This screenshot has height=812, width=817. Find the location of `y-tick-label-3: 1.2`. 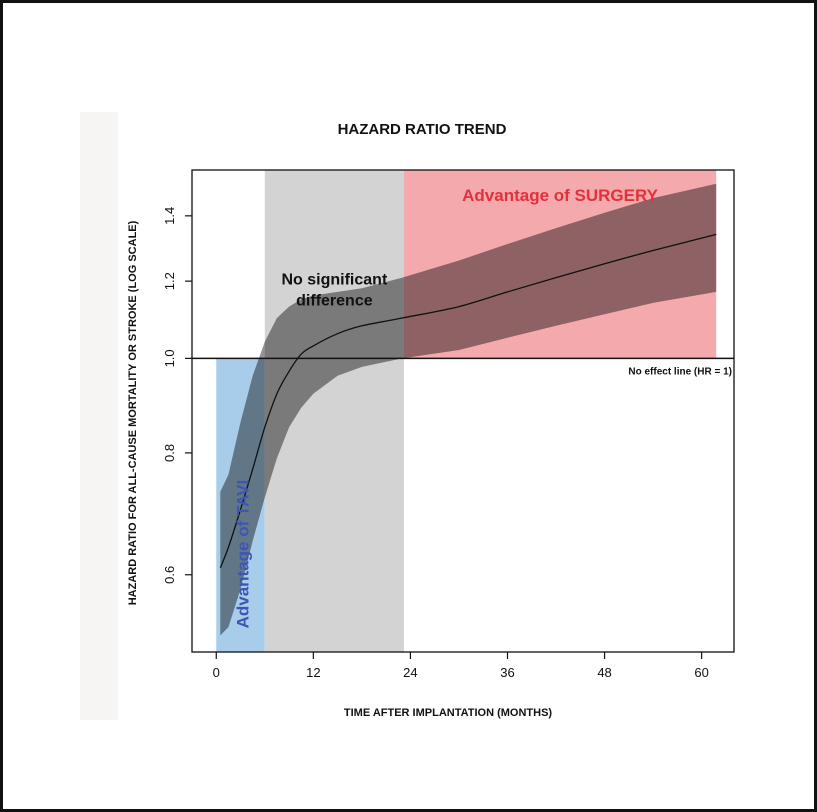

y-tick-label-3: 1.2 is located at coordinates (169, 281).